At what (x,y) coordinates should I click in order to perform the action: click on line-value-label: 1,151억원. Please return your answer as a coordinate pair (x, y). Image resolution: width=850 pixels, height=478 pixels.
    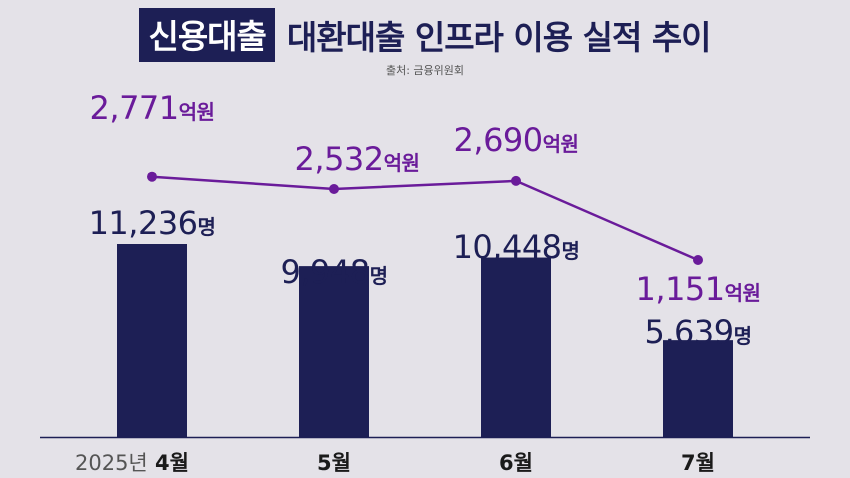
    Looking at the image, I should click on (698, 289).